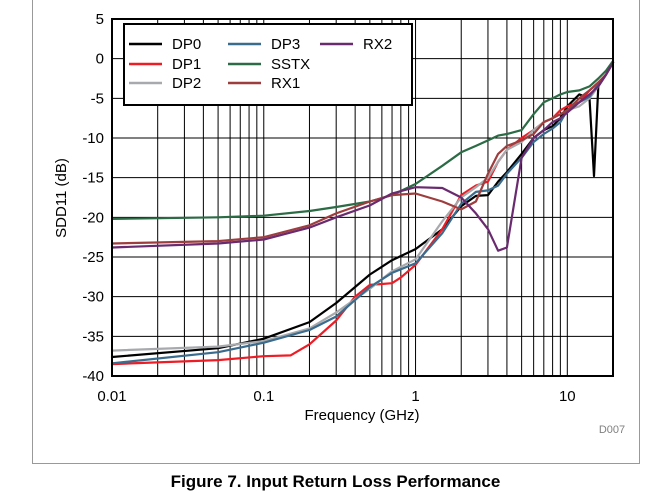 The width and height of the screenshot is (671, 493). Describe the element at coordinates (61, 198) in the screenshot. I see `y-axis-label: SDD11 (dB)` at that location.